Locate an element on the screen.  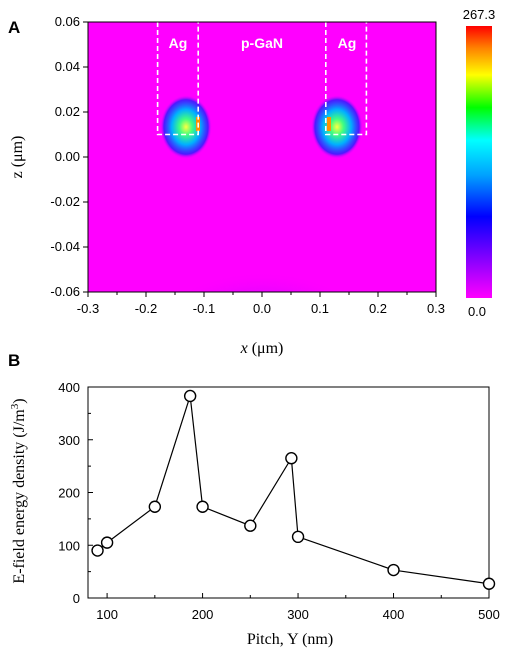
x-tick-label-a: 0.1 is located at coordinates (320, 308).